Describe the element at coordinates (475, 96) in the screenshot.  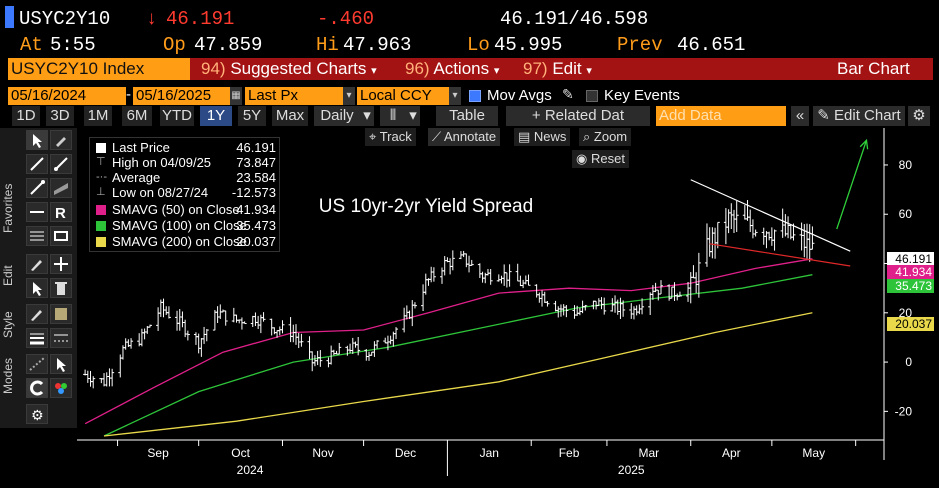
I see `mov-avgs-checkbox` at that location.